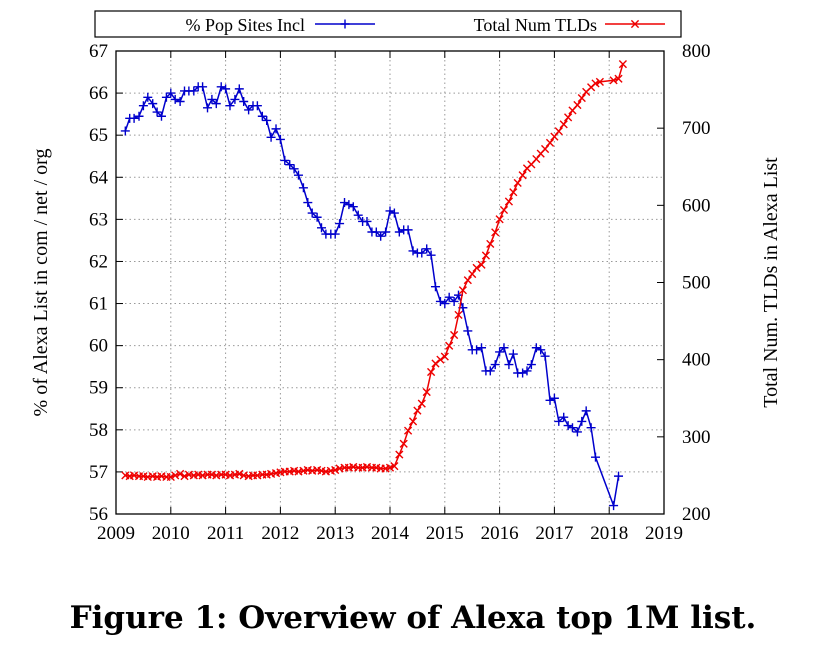 The width and height of the screenshot is (826, 658). Describe the element at coordinates (98, 304) in the screenshot. I see `y-tick-label: 61` at that location.